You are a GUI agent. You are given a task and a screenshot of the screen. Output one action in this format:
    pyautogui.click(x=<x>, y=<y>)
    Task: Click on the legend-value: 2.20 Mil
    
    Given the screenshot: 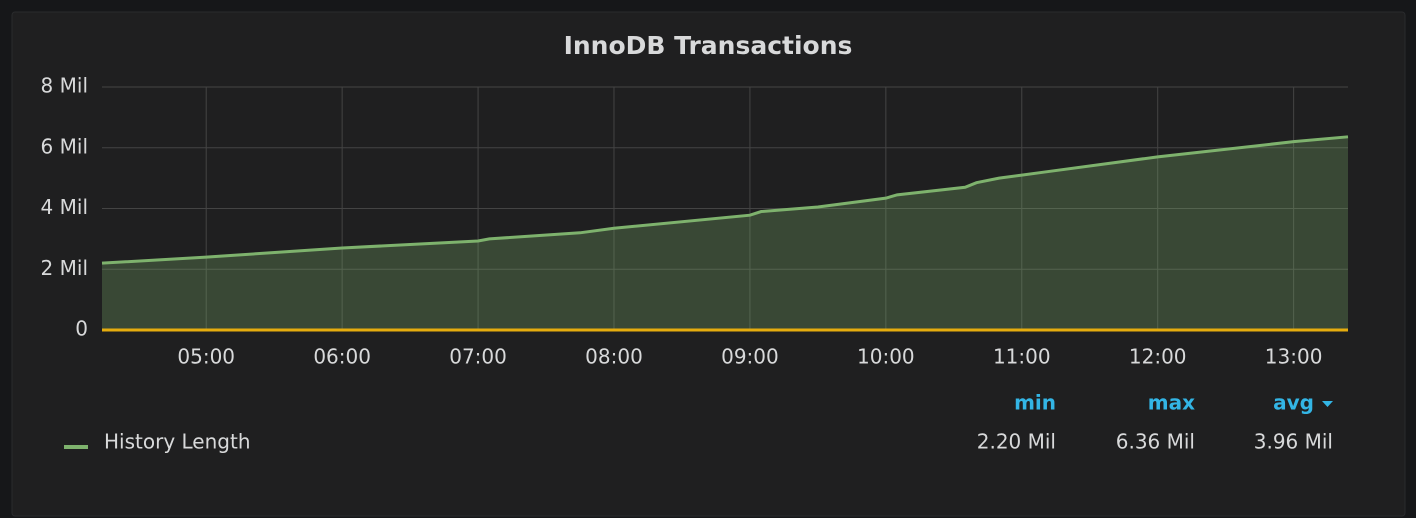 What is the action you would take?
    pyautogui.click(x=1016, y=442)
    